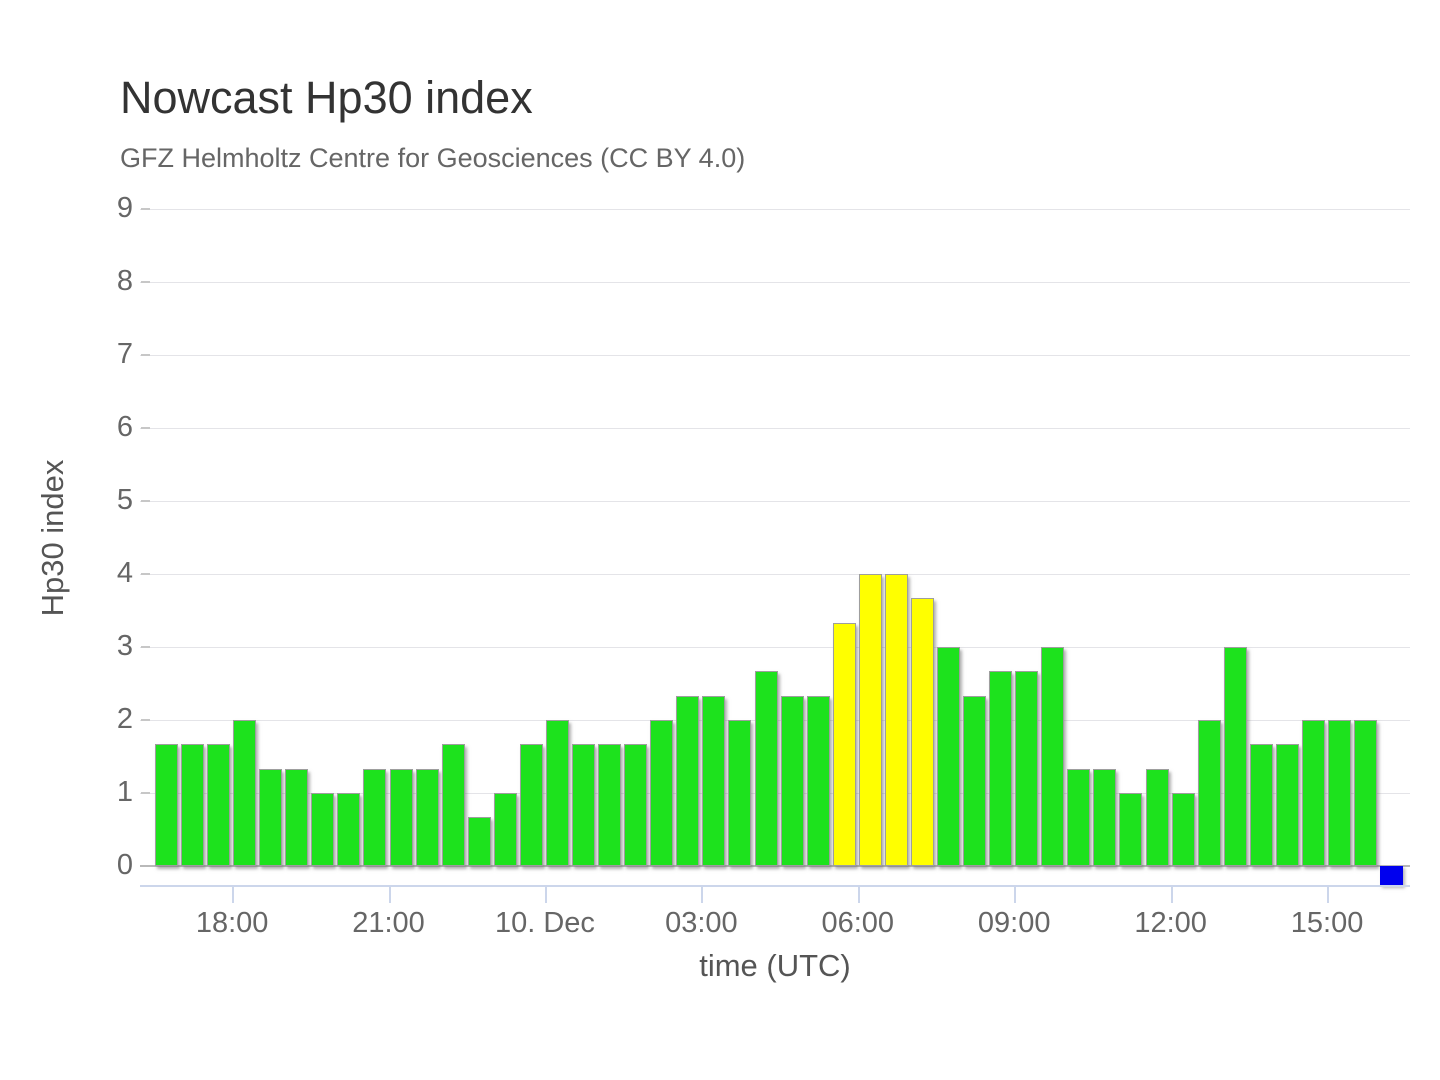 The image size is (1440, 1080). Describe the element at coordinates (775, 965) in the screenshot. I see `x-axis-title: time (UTC)` at that location.